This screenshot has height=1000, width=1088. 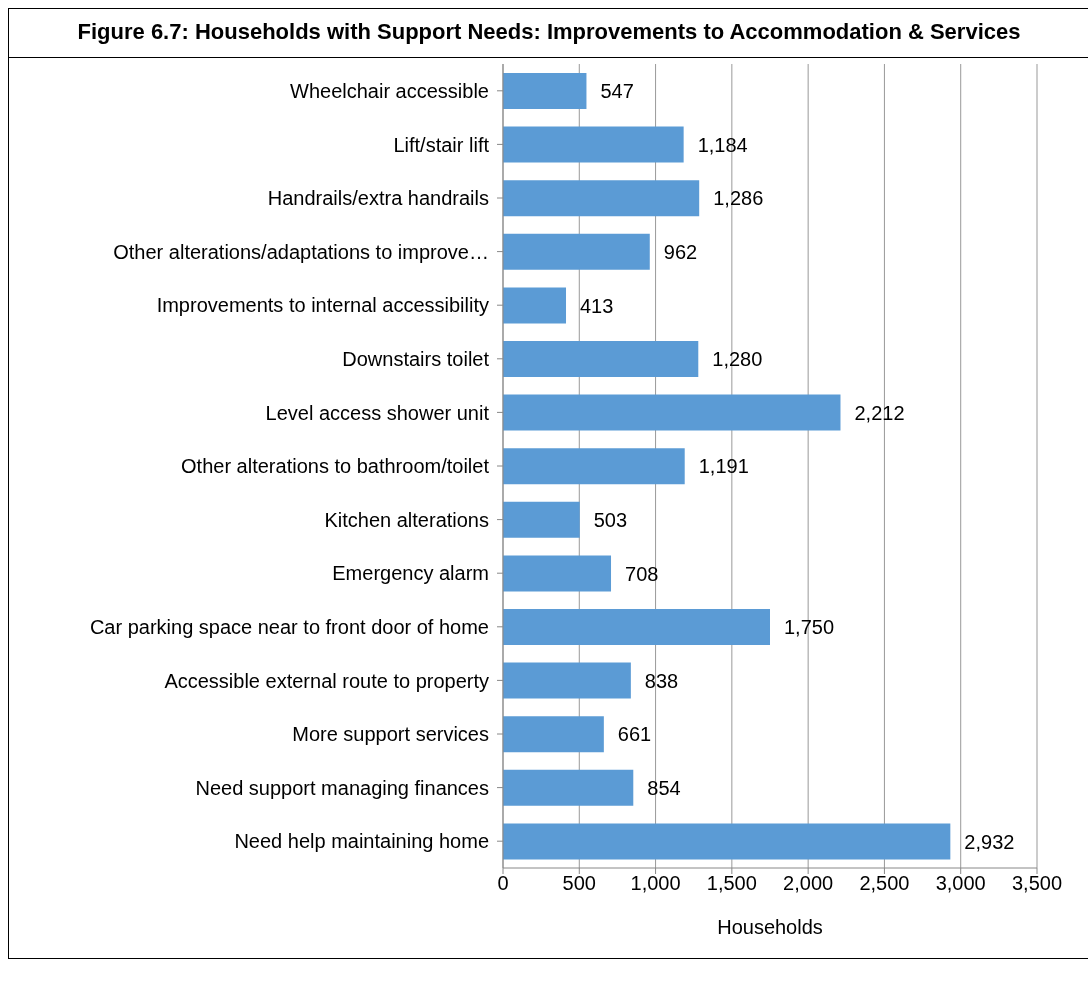 I want to click on data-label: 2,212, so click(x=879, y=412).